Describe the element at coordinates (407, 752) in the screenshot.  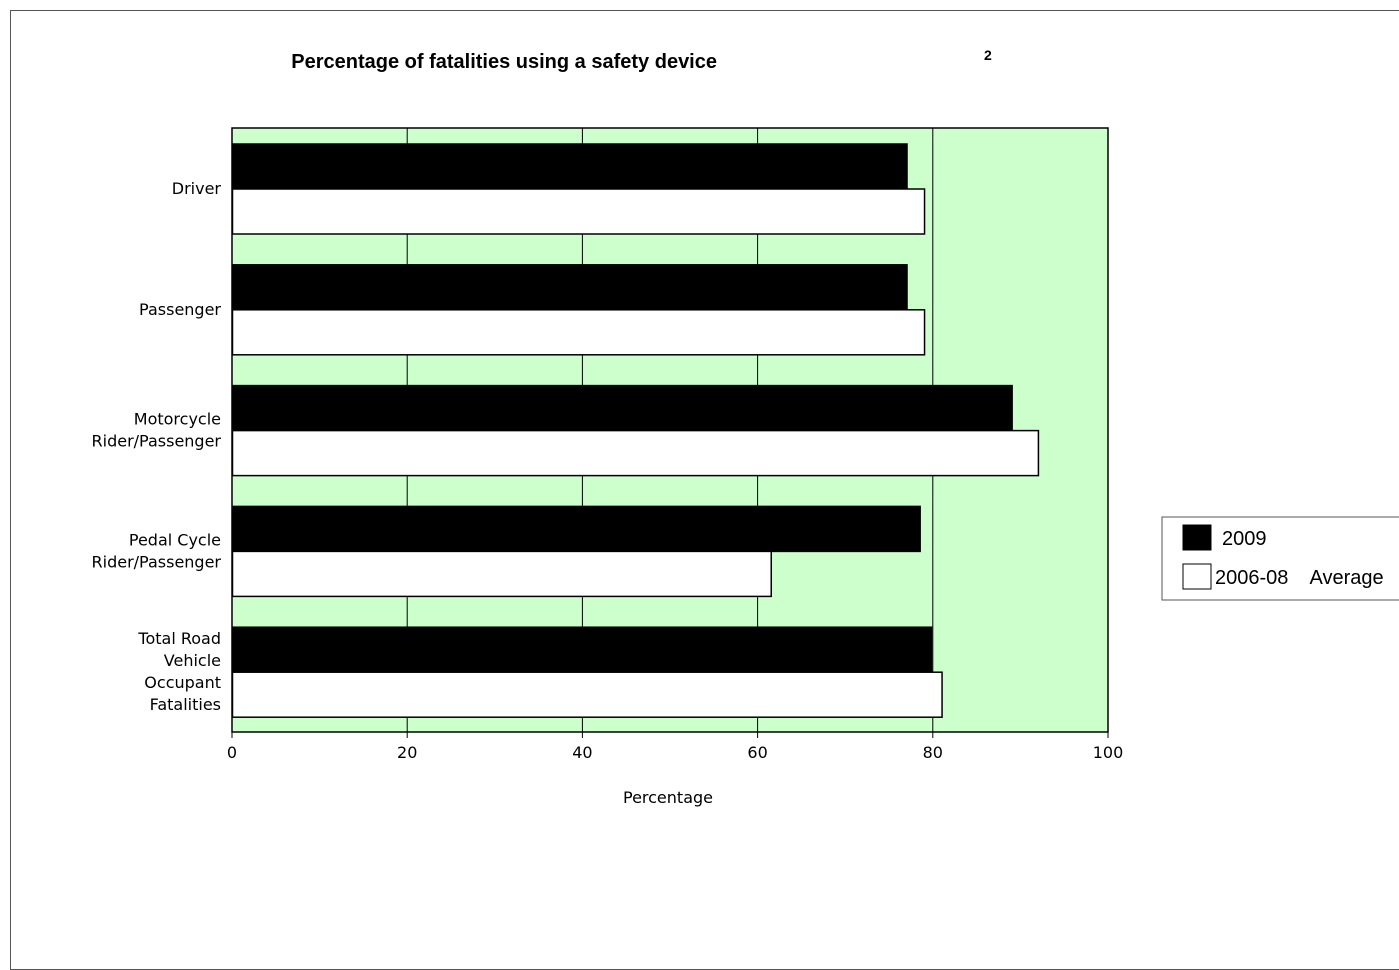
I see `x-tick-label: 20` at that location.